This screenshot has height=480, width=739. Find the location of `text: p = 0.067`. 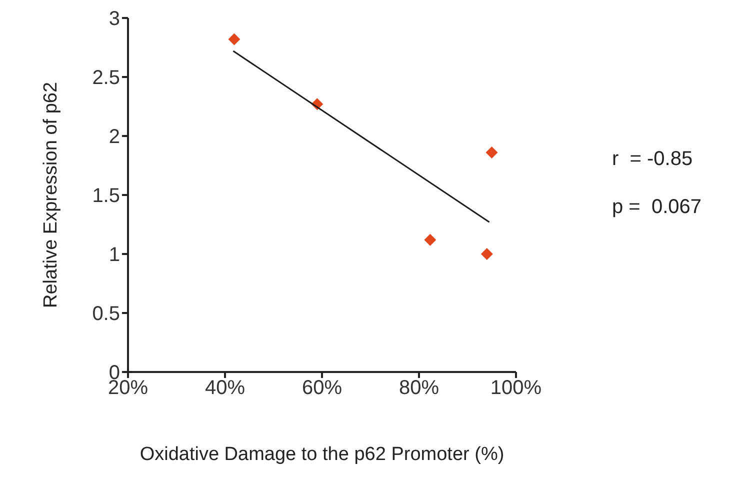

text: p = 0.067 is located at coordinates (657, 207).